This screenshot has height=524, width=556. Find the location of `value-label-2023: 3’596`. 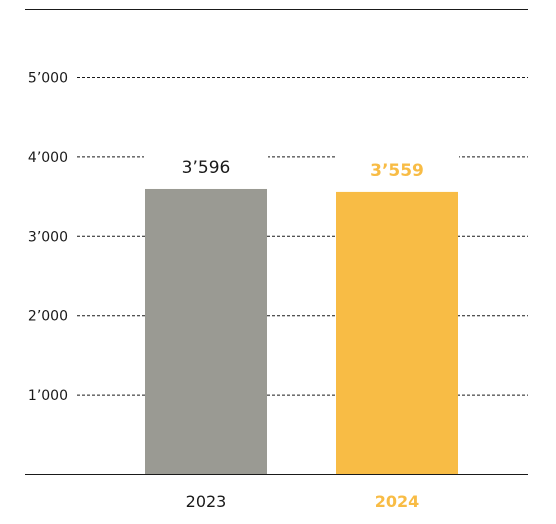

value-label-2023: 3’596 is located at coordinates (206, 168).